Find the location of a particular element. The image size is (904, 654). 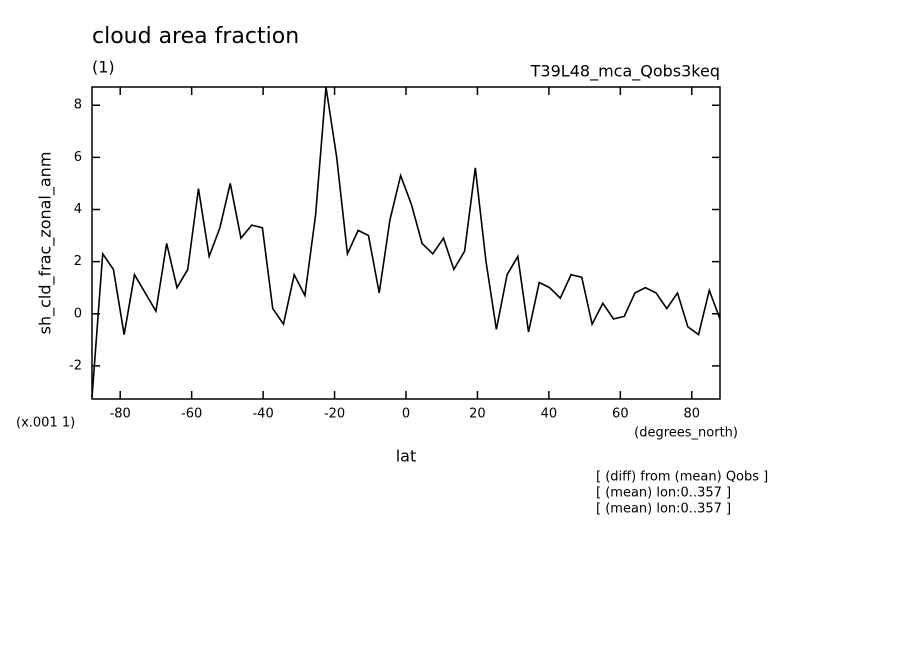

y-tick-label: 8 is located at coordinates (78, 105).